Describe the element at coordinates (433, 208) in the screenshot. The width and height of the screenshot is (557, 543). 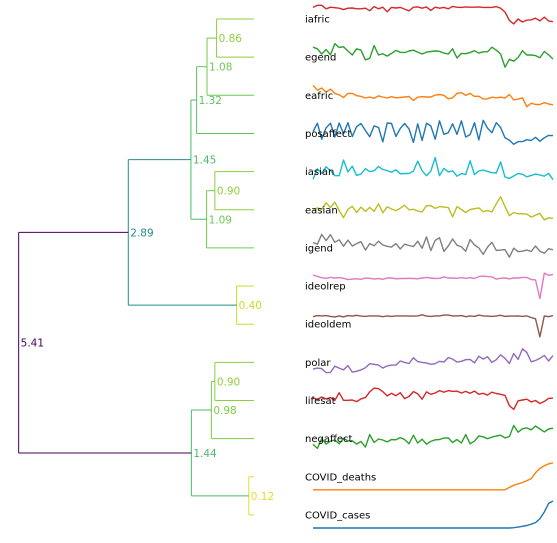
I see `sparkline-path-easian` at that location.